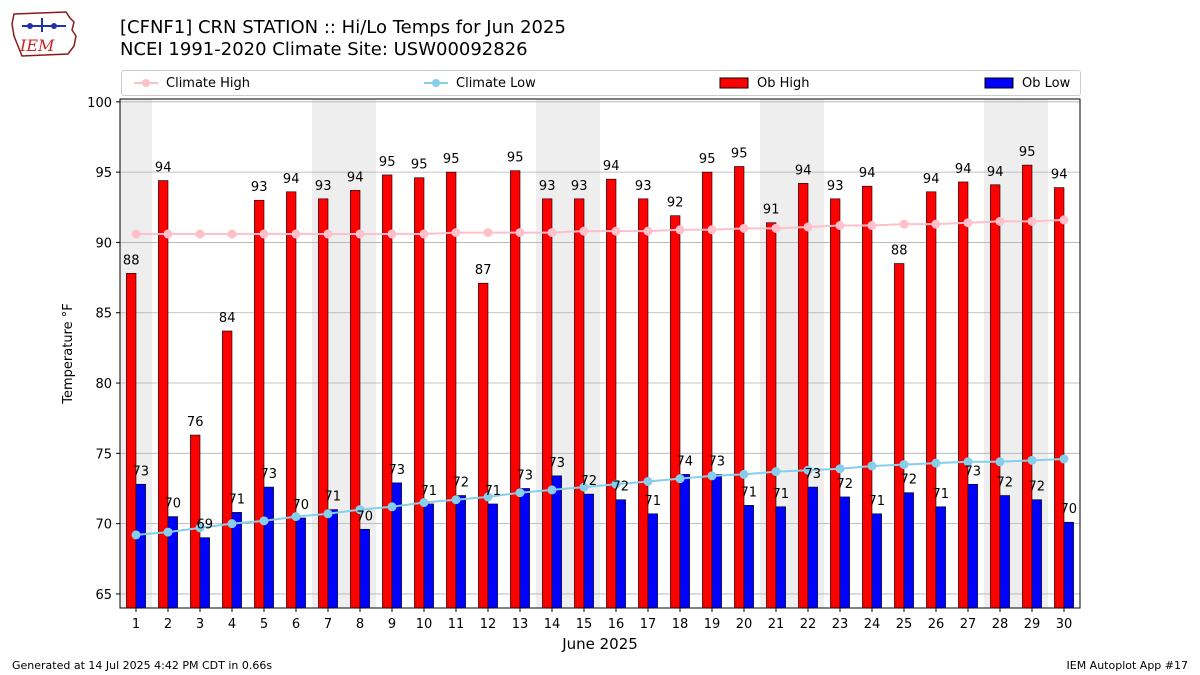 The image size is (1200, 675). Describe the element at coordinates (685, 461) in the screenshot. I see `ob-low-value-label: 74` at that location.